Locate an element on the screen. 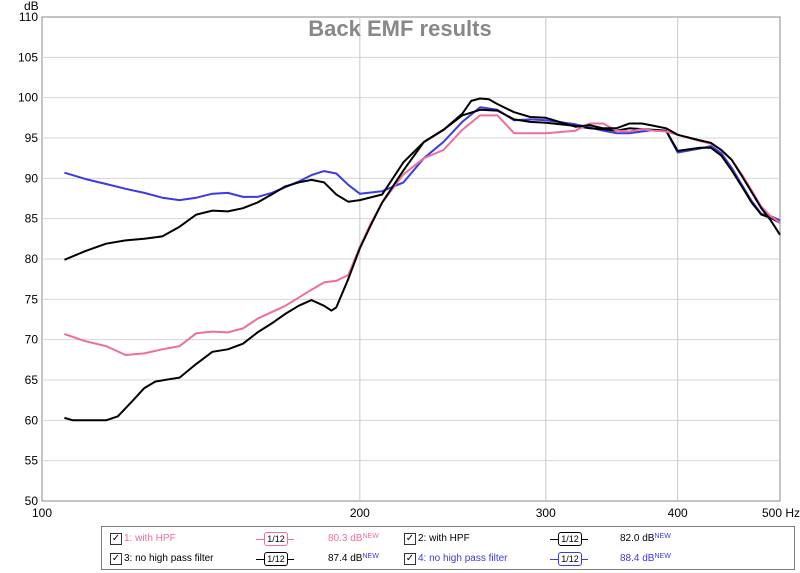 The width and height of the screenshot is (800, 573). y-tick-label: 70 is located at coordinates (32, 340).